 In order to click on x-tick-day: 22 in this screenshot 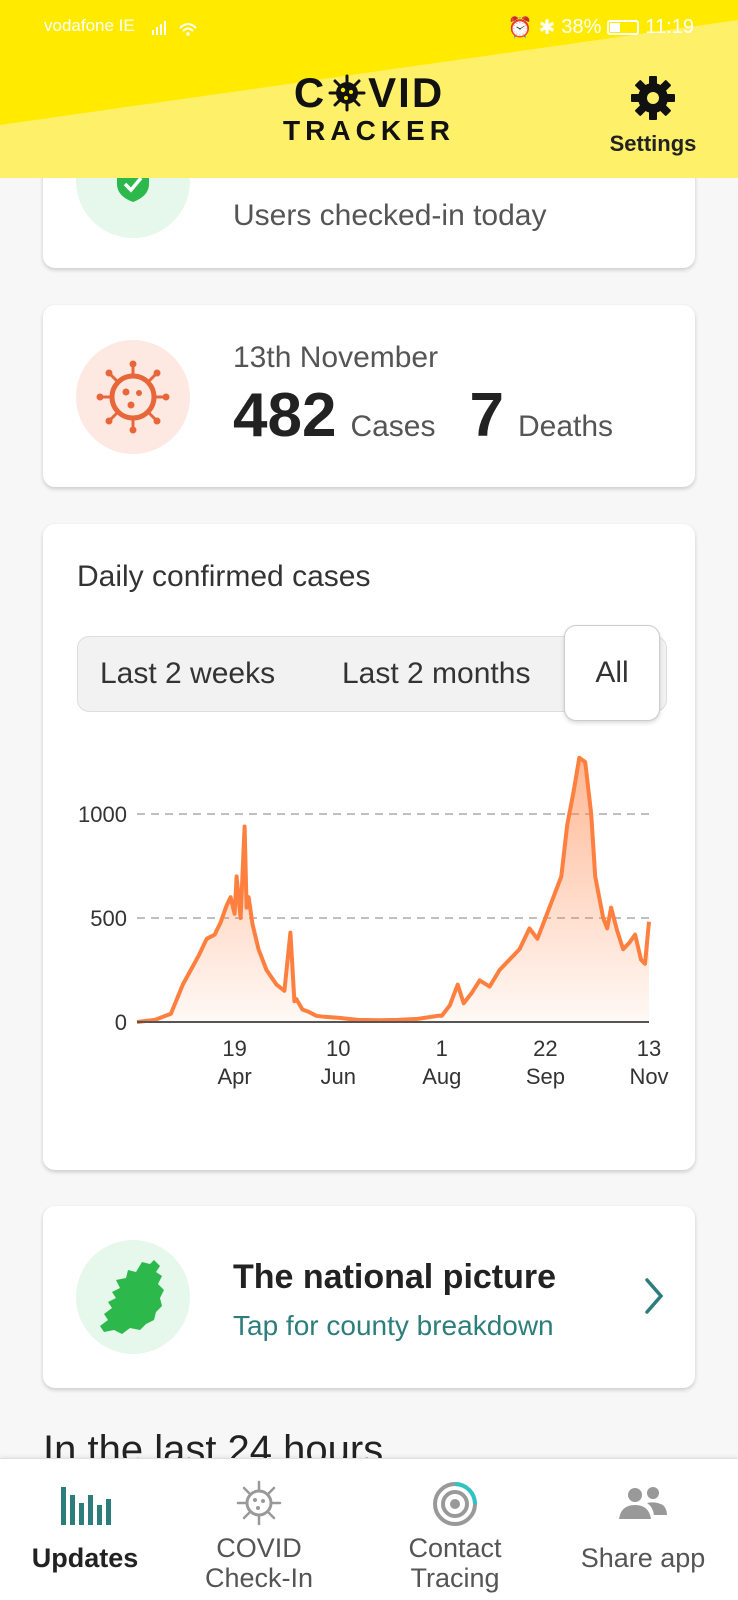, I will do `click(545, 1048)`.